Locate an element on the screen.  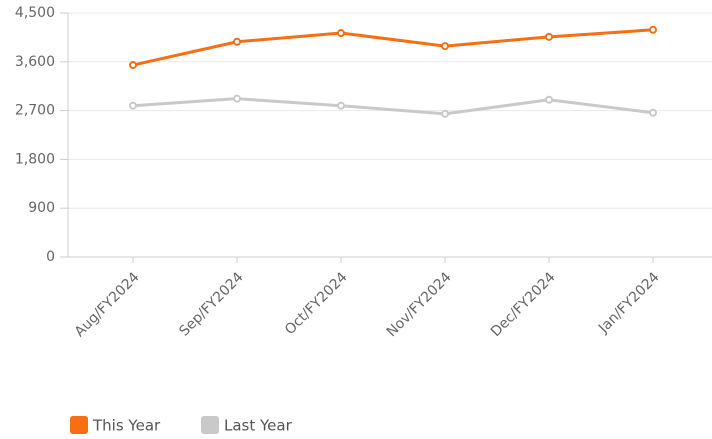
y-tick-label: 1,800 is located at coordinates (35, 159).